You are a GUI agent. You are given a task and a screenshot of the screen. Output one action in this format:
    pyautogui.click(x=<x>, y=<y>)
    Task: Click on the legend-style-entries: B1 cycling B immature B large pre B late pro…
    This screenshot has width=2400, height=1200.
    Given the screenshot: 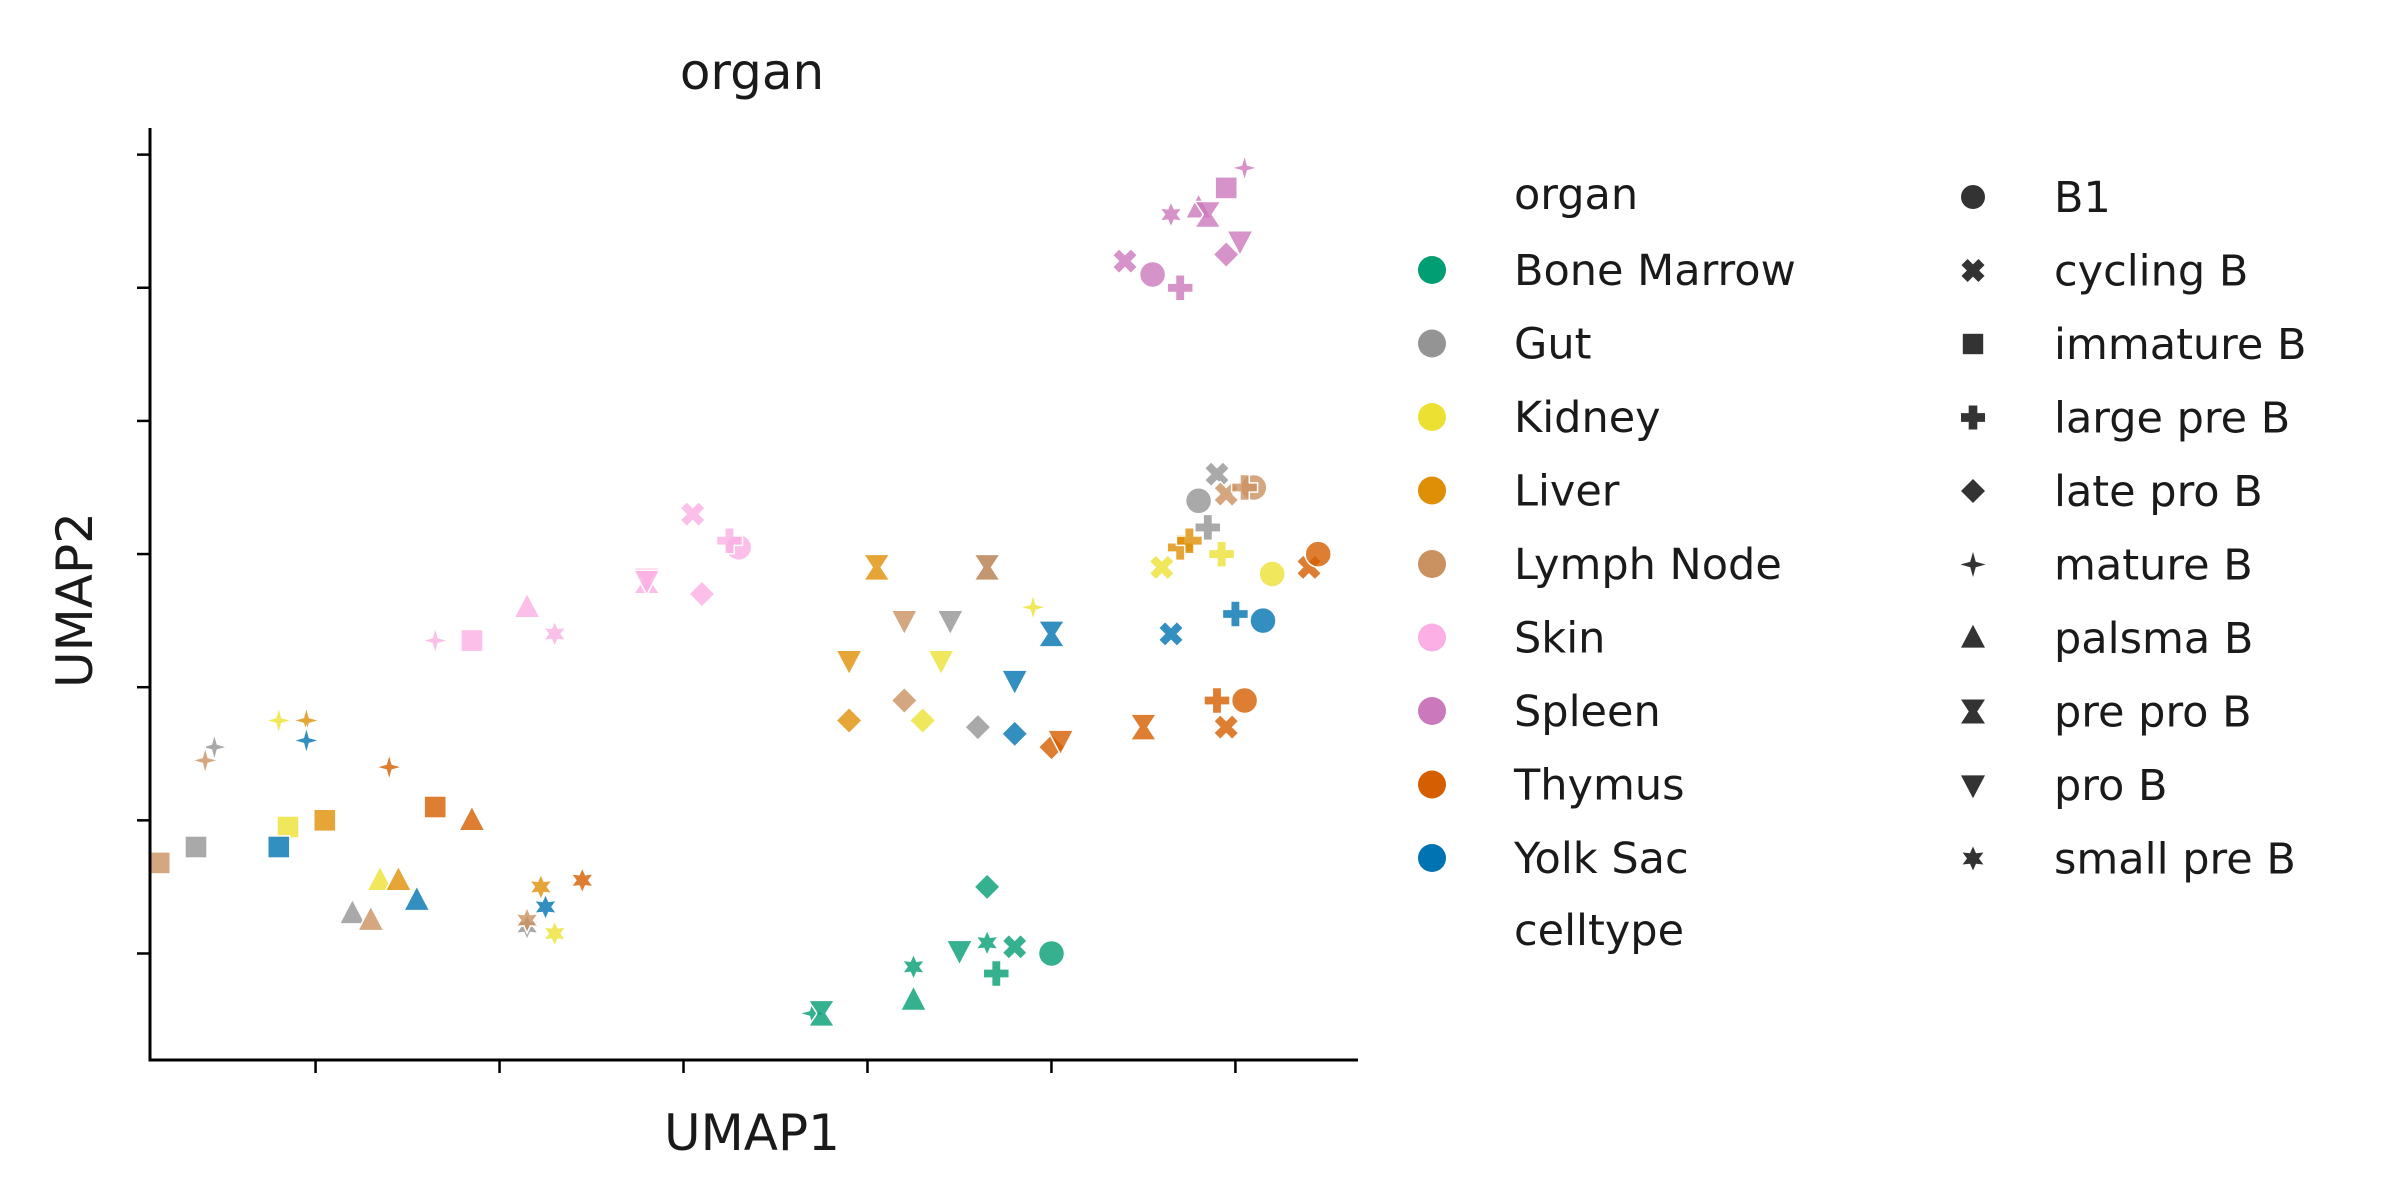 What is the action you would take?
    pyautogui.click(x=2133, y=529)
    